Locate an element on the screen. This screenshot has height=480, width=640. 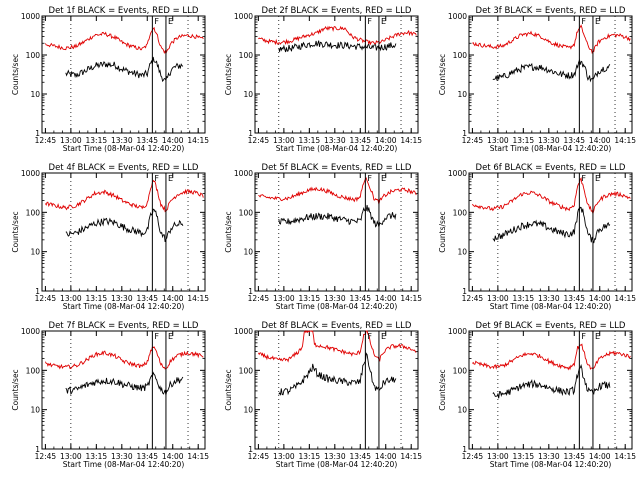
panel-title: Det 2f BLACK = Events, RED = LLD is located at coordinates (337, 11).